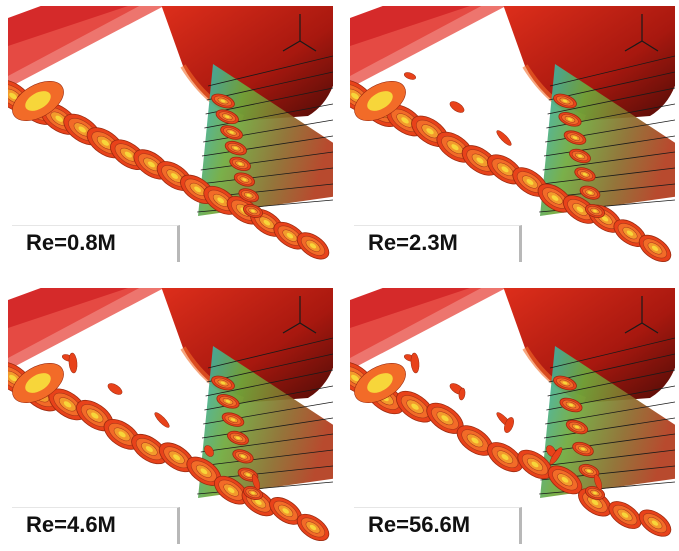  What do you see at coordinates (438, 243) in the screenshot?
I see `reynolds-label: Re=2.3M` at bounding box center [438, 243].